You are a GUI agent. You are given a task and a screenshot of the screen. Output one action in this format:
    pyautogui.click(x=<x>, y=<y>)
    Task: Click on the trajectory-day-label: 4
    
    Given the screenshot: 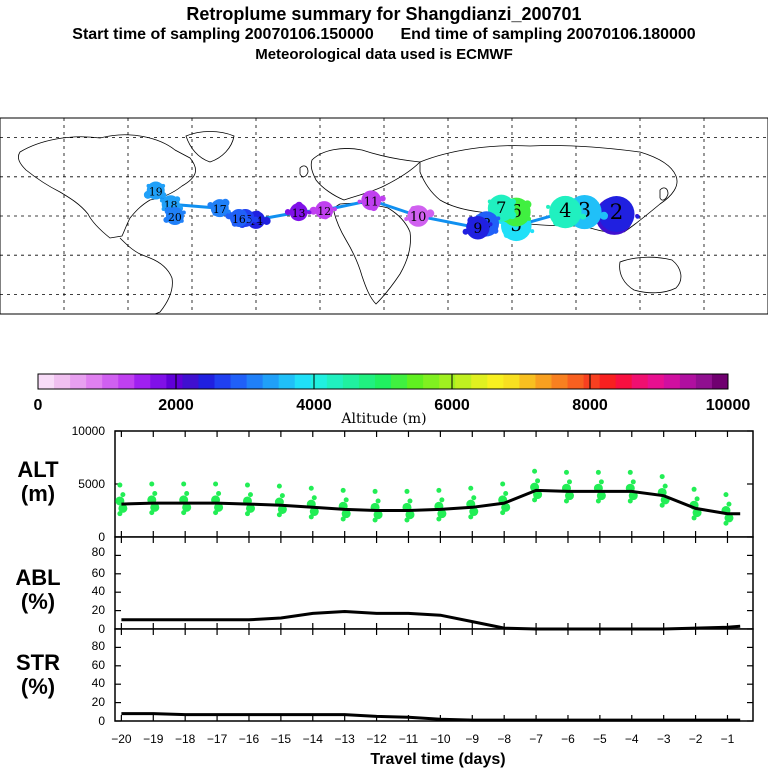 What is the action you would take?
    pyautogui.click(x=565, y=210)
    